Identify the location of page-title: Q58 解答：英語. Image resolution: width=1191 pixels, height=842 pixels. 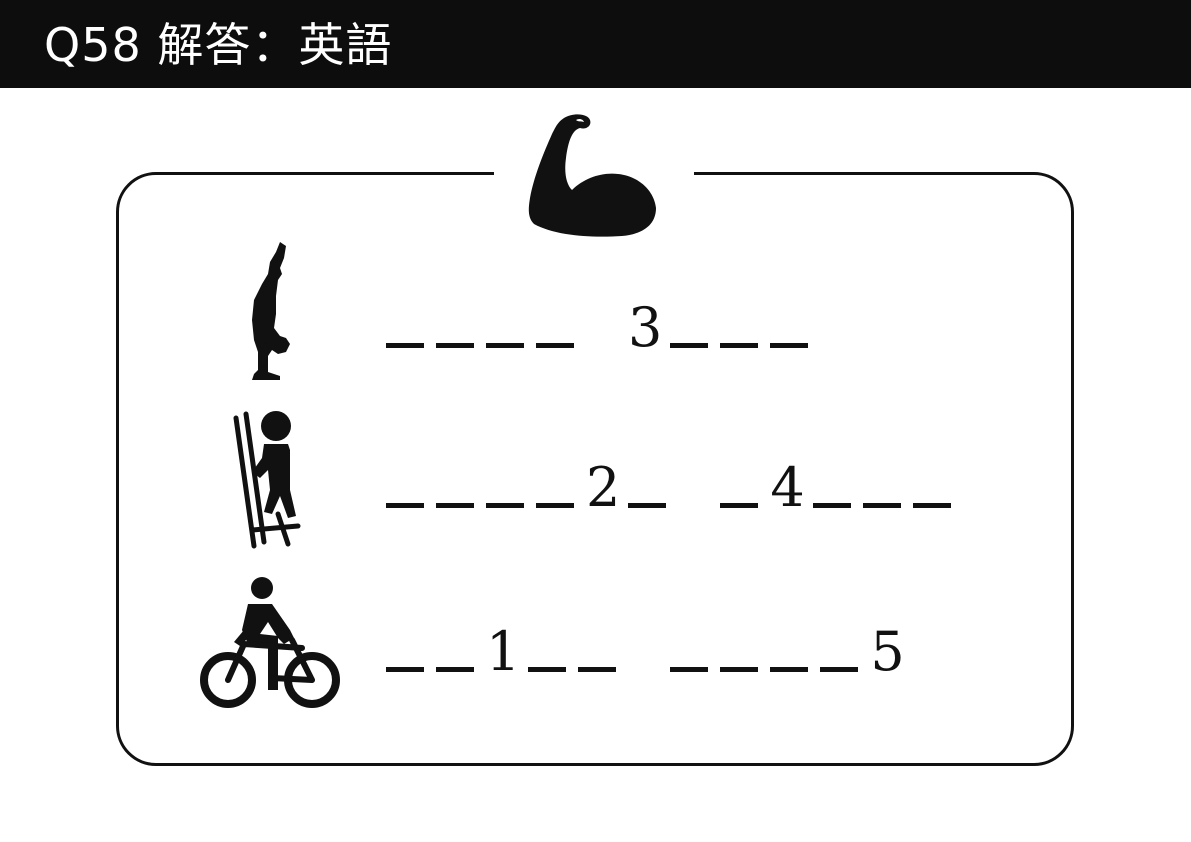
(218, 45).